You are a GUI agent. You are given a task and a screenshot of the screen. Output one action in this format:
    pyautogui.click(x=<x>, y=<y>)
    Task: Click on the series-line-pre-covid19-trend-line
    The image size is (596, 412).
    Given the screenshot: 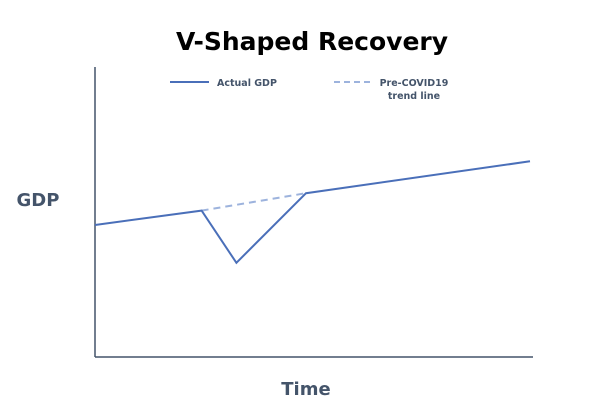 What is the action you would take?
    pyautogui.click(x=254, y=202)
    